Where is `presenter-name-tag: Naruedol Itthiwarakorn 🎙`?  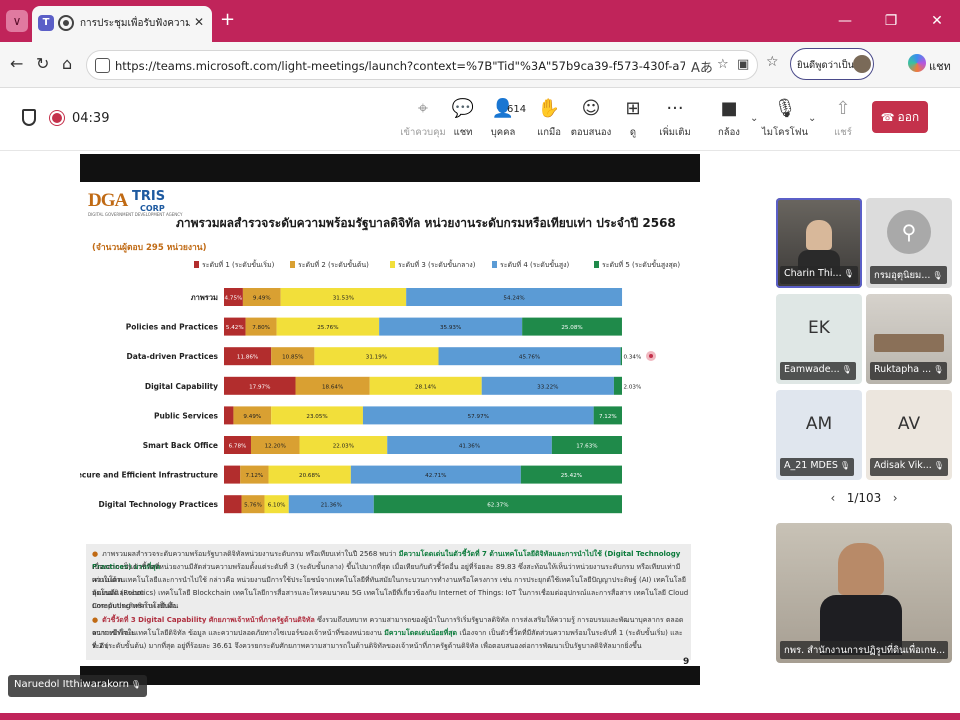
presenter-name-tag: Naruedol Itthiwarakorn 🎙 is located at coordinates (78, 686).